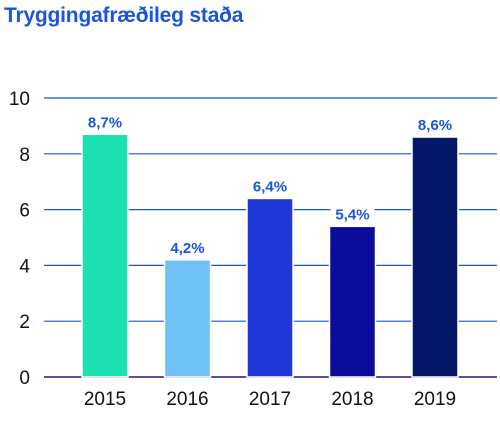  I want to click on bar-2019, so click(435, 257).